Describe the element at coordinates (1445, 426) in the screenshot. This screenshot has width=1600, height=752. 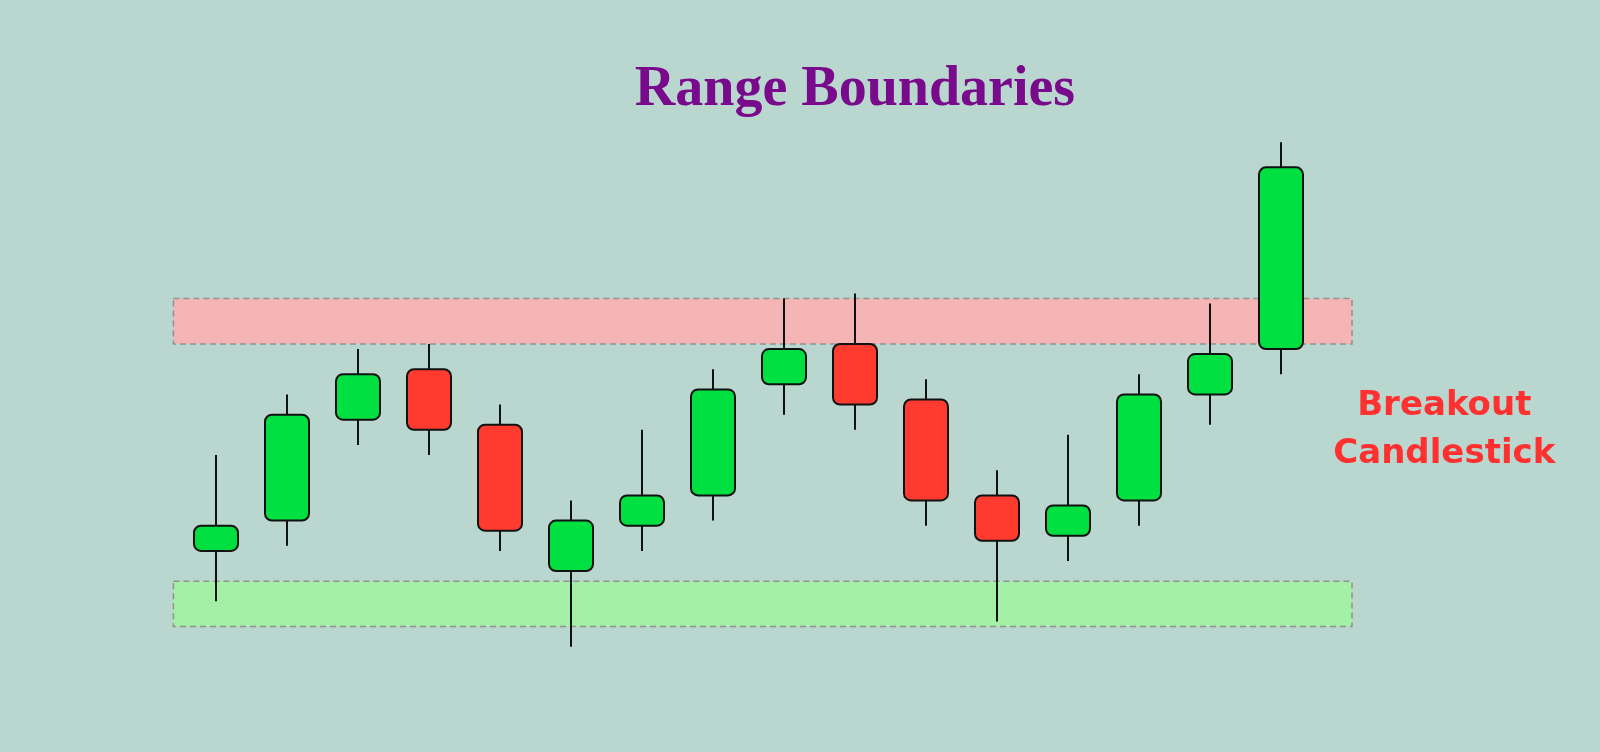
I see `annotation: Breakout Candlestick` at that location.